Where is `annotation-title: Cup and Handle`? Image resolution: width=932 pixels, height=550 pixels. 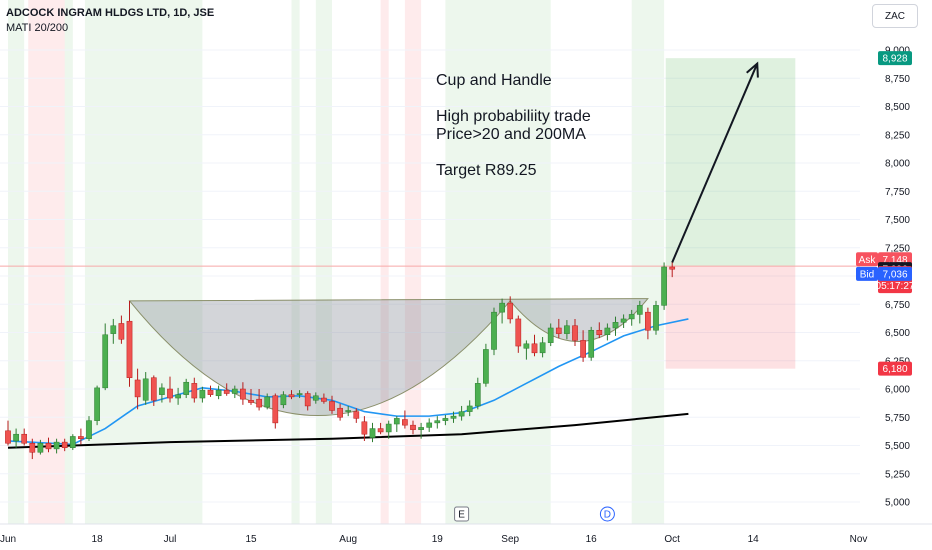 annotation-title: Cup and Handle is located at coordinates (494, 80).